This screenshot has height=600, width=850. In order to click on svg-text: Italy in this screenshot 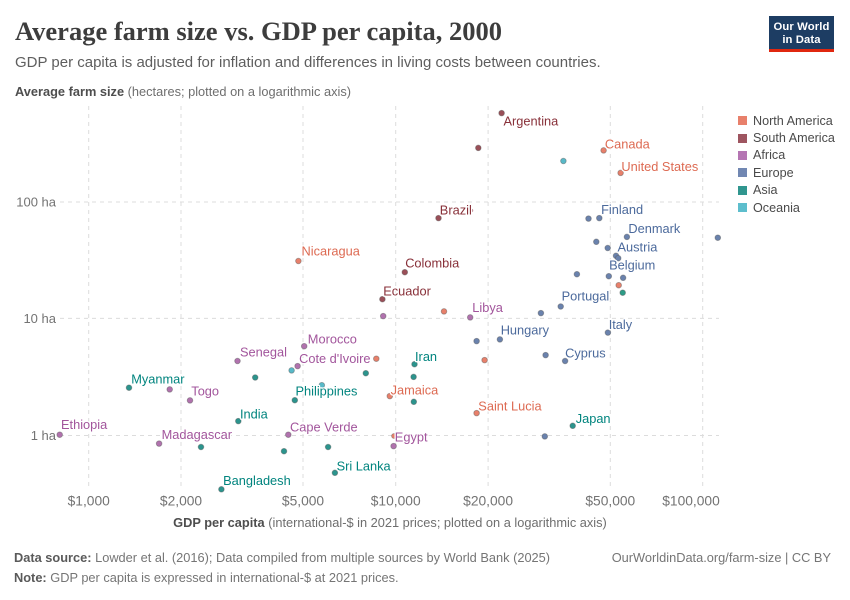, I will do `click(621, 324)`.